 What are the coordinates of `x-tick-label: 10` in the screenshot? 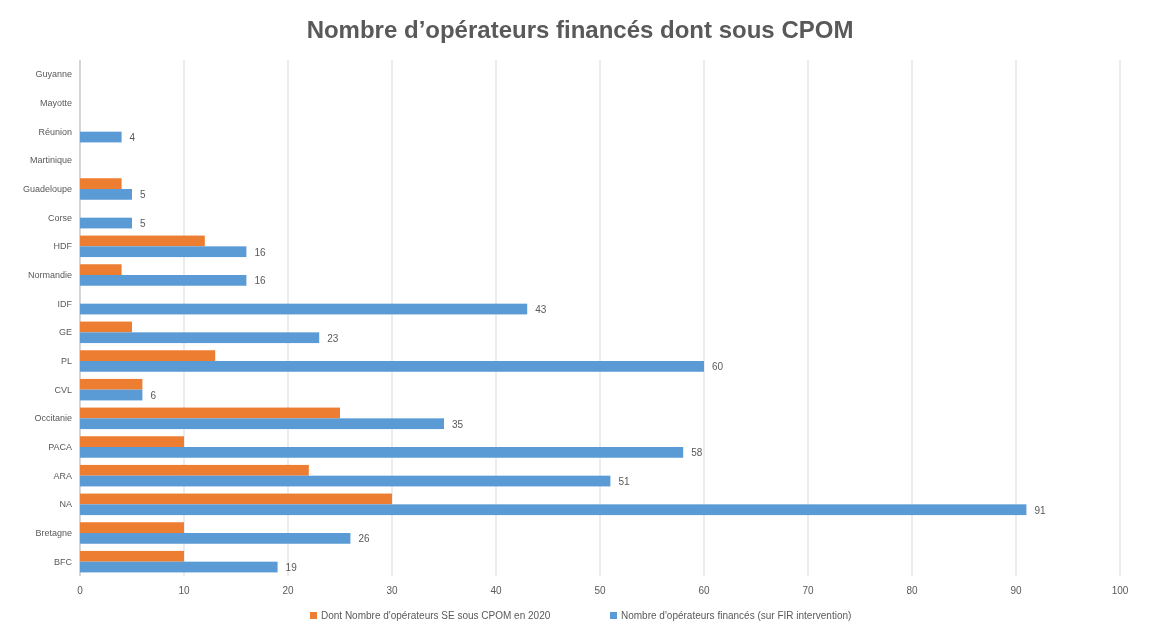 It's located at (184, 590).